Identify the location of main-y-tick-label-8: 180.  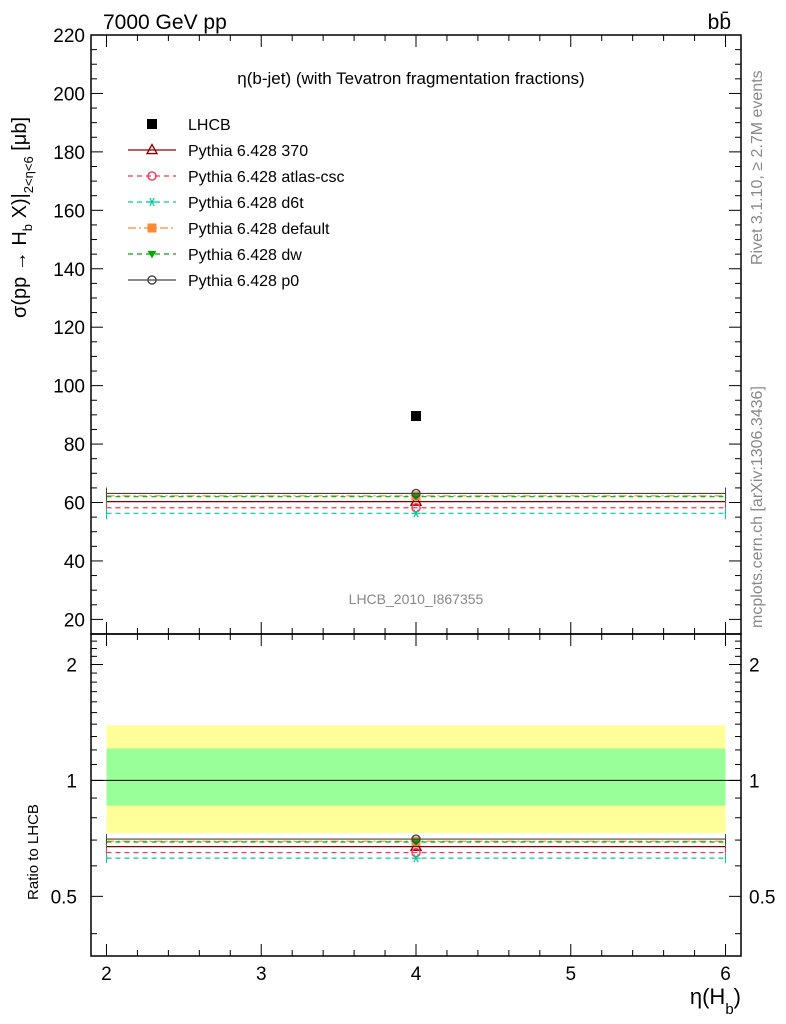
(69, 153).